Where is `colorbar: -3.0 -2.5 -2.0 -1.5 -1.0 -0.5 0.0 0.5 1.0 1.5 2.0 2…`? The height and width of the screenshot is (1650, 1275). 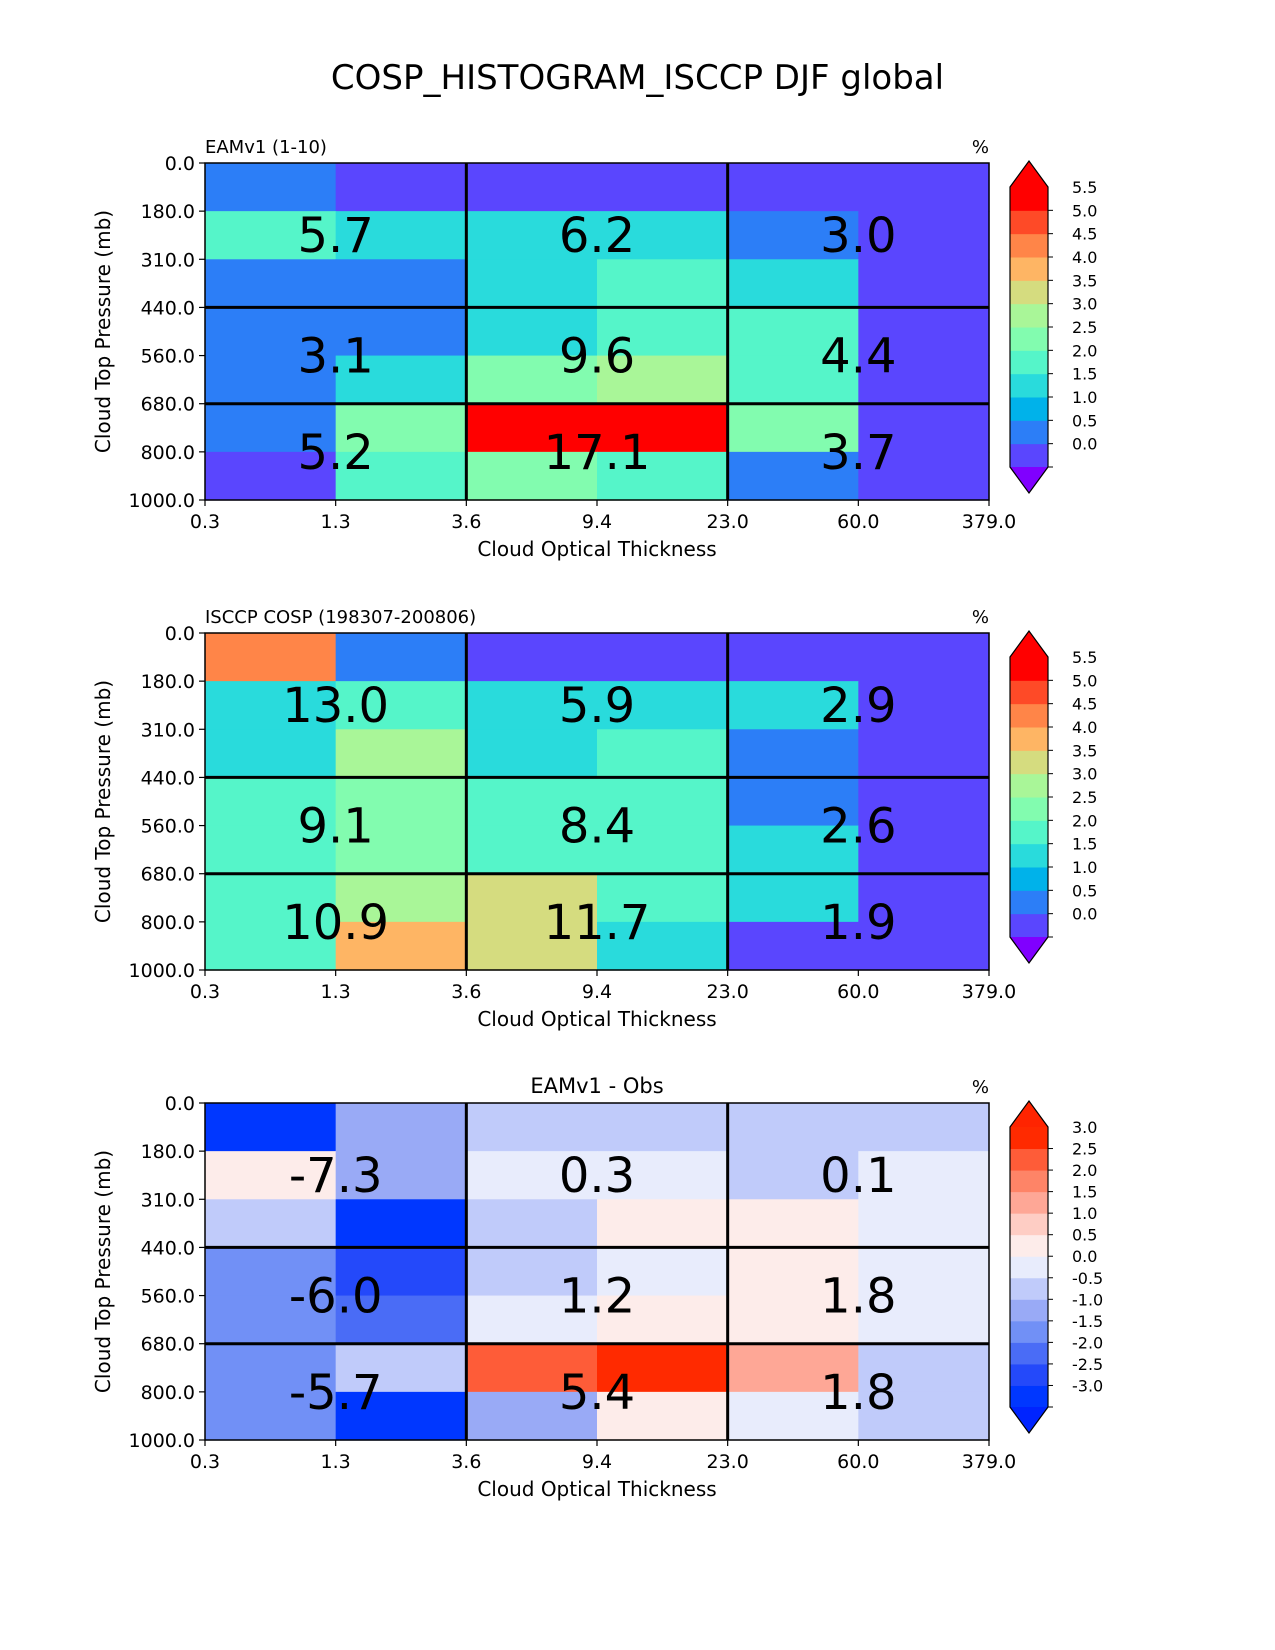
colorbar: -3.0 -2.5 -2.0 -1.5 -1.0 -0.5 0.0 0.5 1.0 1.5 2.0 2… is located at coordinates (1056, 1267).